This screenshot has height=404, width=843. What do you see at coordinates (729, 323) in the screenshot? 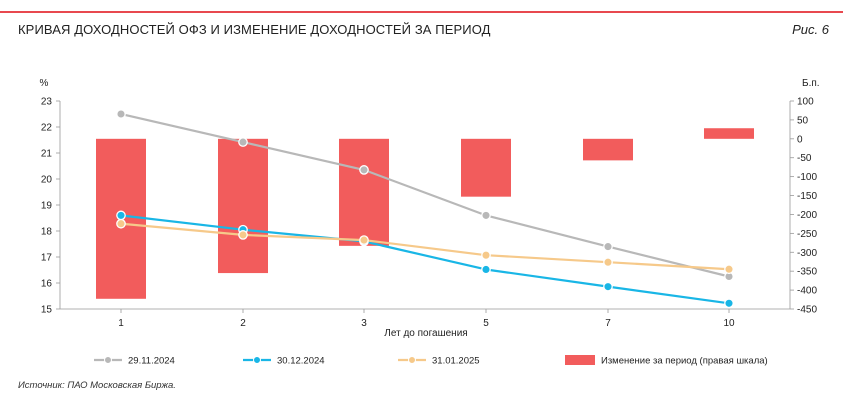
I see `x-axis-tick-label: 10` at bounding box center [729, 323].